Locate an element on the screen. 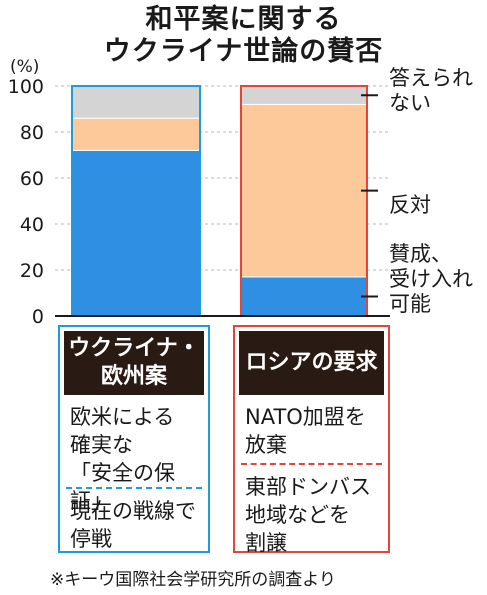 This screenshot has width=487, height=595. legend-label-oppose: 反対 is located at coordinates (410, 205).